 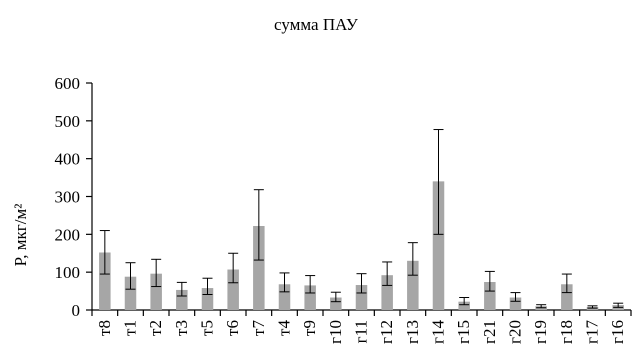 What do you see at coordinates (258, 225) in the screenshot?
I see `error-bar-т7` at bounding box center [258, 225].